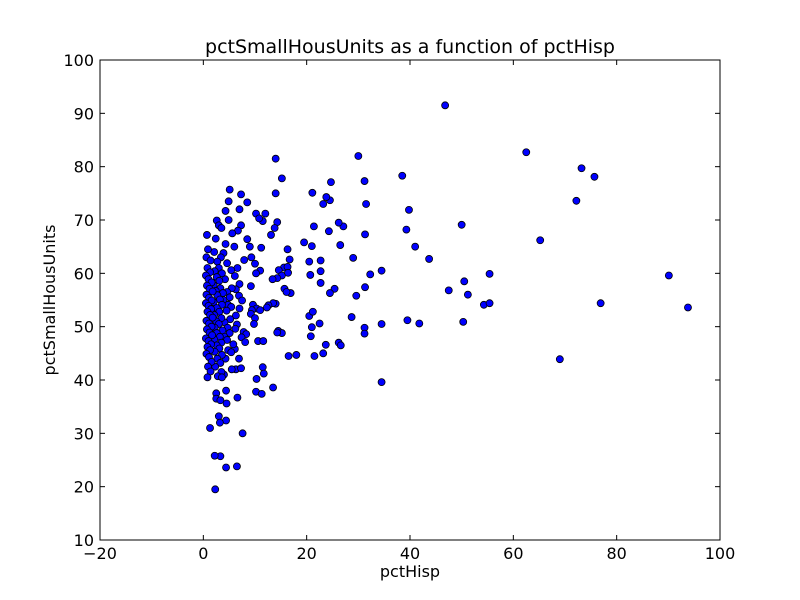 Image resolution: width=800 pixels, height=600 pixels. Describe the element at coordinates (84, 380) in the screenshot. I see `y-tick-label: 40` at that location.